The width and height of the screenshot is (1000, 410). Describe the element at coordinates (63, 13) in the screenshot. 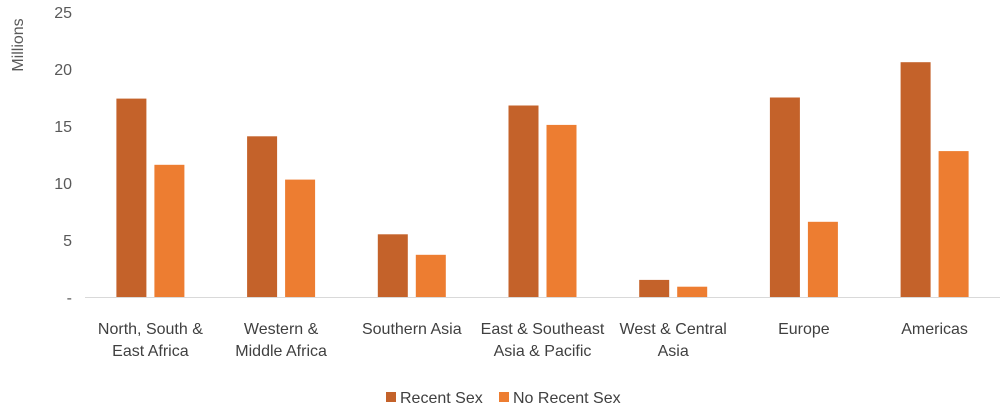

I see `y-tick-label: 25` at that location.